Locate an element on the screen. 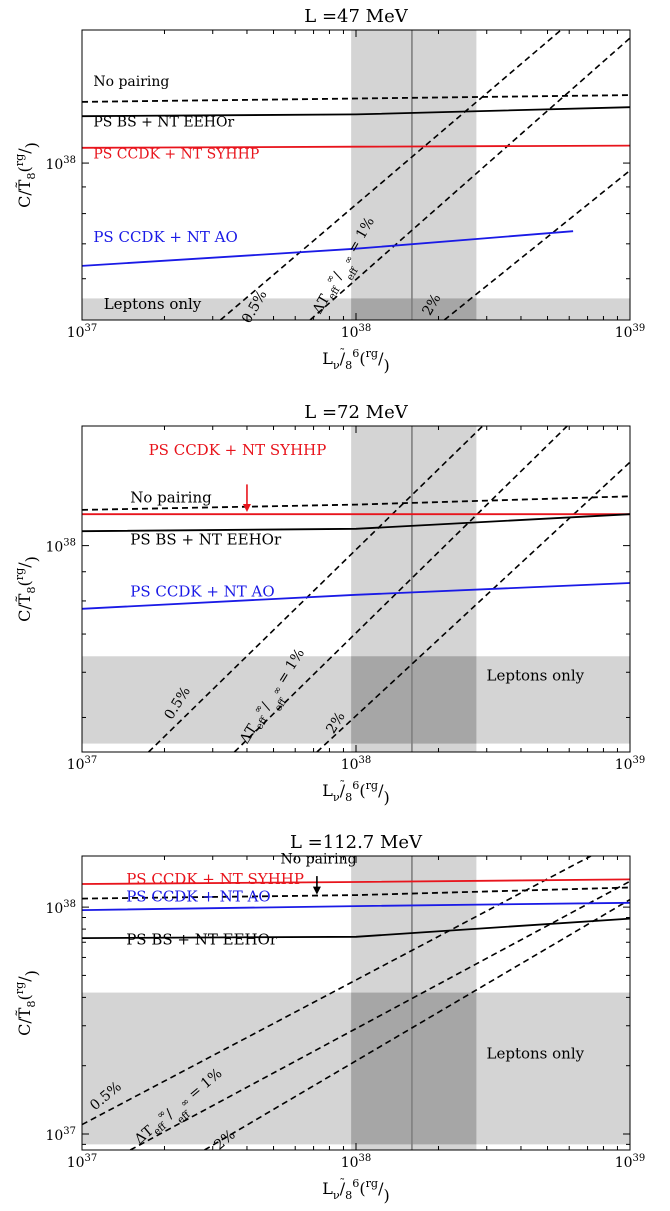  chart-title: L =112.7 MeV is located at coordinates (356, 842).